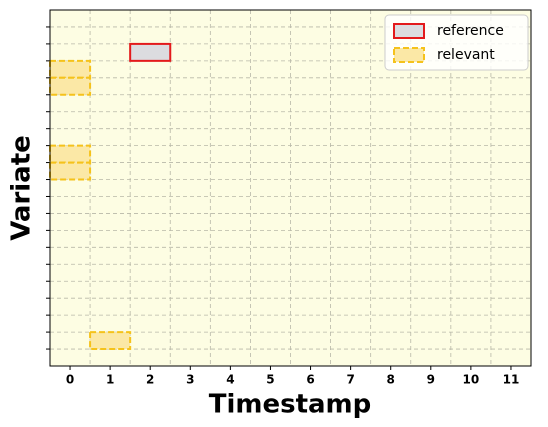  I want to click on x-axis-label: Timestamp, so click(290, 405).